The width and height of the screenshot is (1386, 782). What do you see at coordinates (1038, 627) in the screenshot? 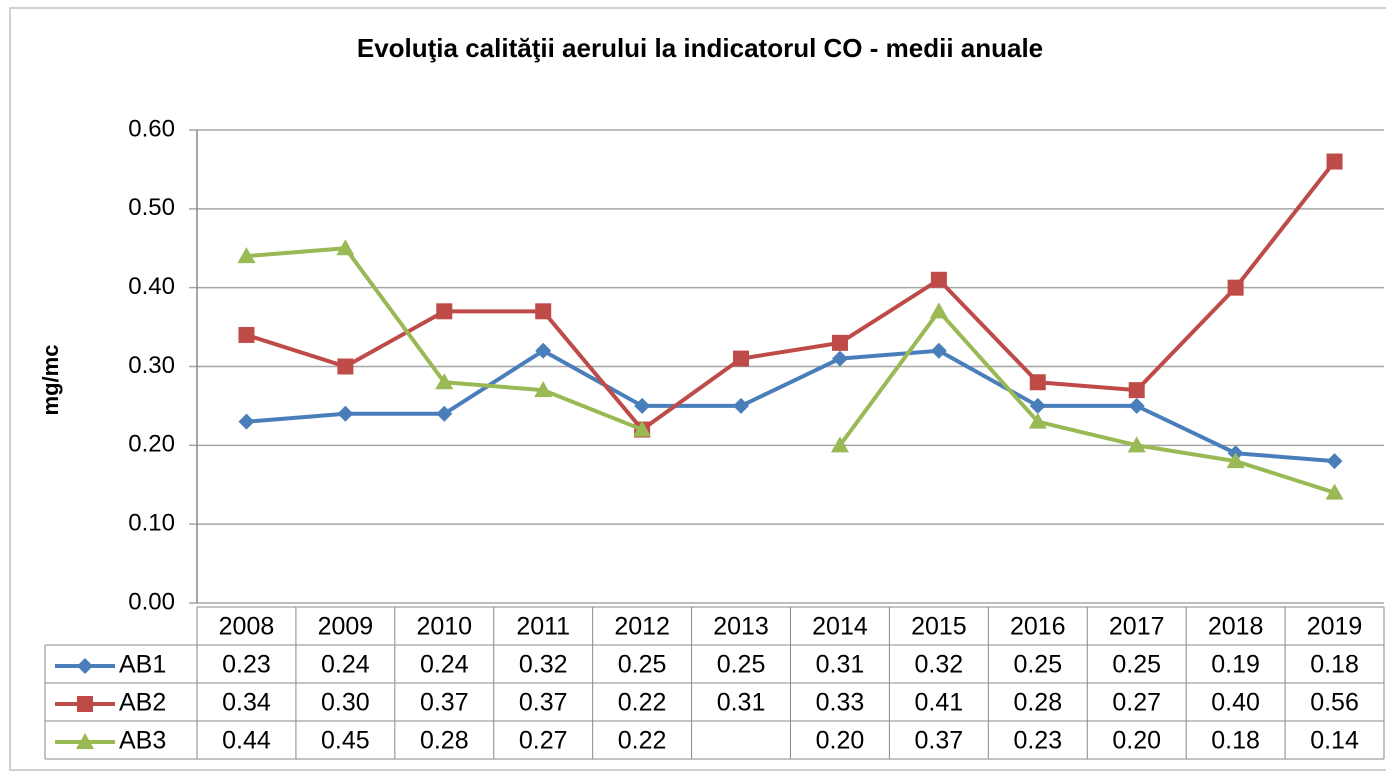
I see `x-tick-label: 2016` at bounding box center [1038, 627].